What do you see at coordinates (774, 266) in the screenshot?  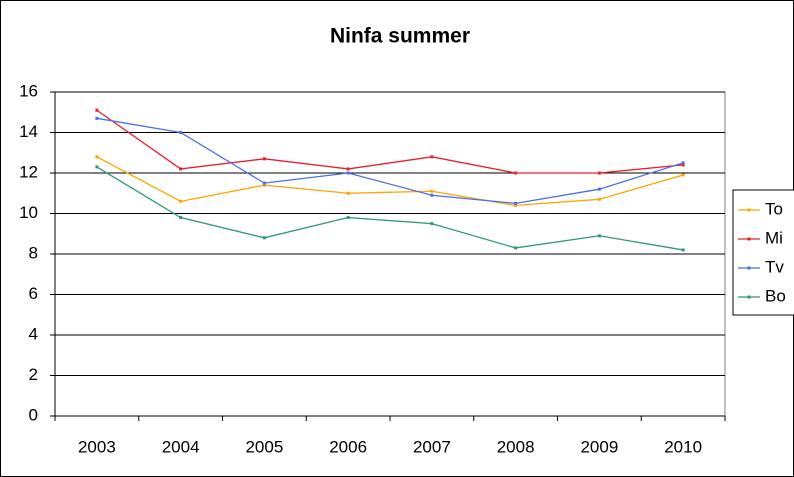 I see `legend-label: Tv` at bounding box center [774, 266].